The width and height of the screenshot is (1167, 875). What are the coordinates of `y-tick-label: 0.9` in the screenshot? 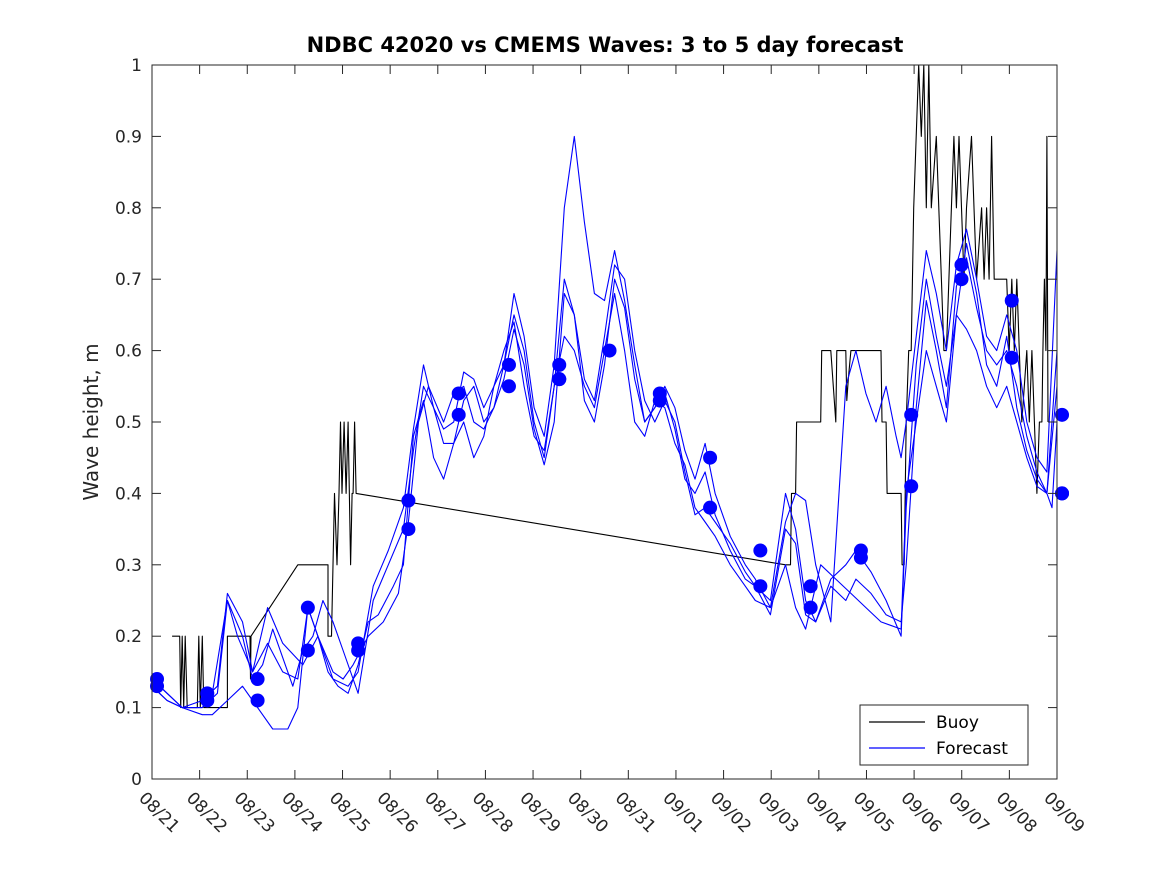 It's located at (128, 137).